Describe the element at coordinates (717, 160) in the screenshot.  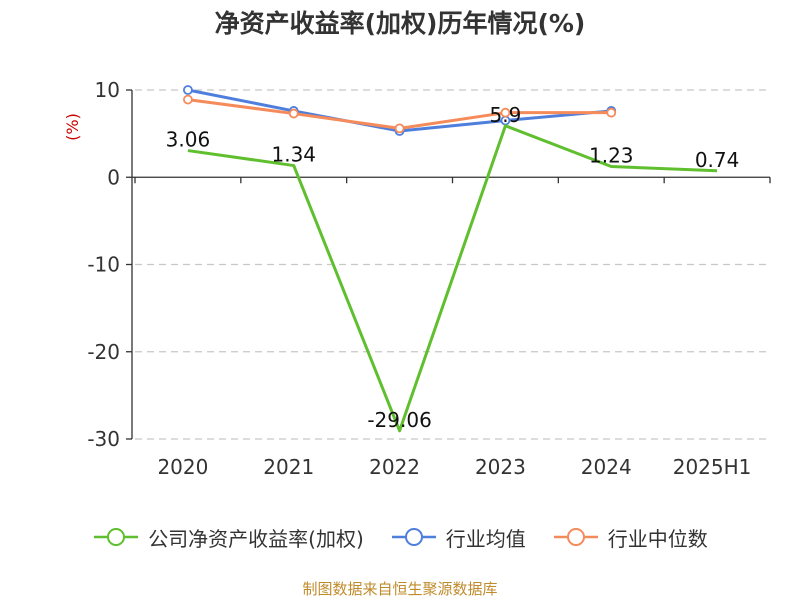
I see `data-label: 0.74` at that location.